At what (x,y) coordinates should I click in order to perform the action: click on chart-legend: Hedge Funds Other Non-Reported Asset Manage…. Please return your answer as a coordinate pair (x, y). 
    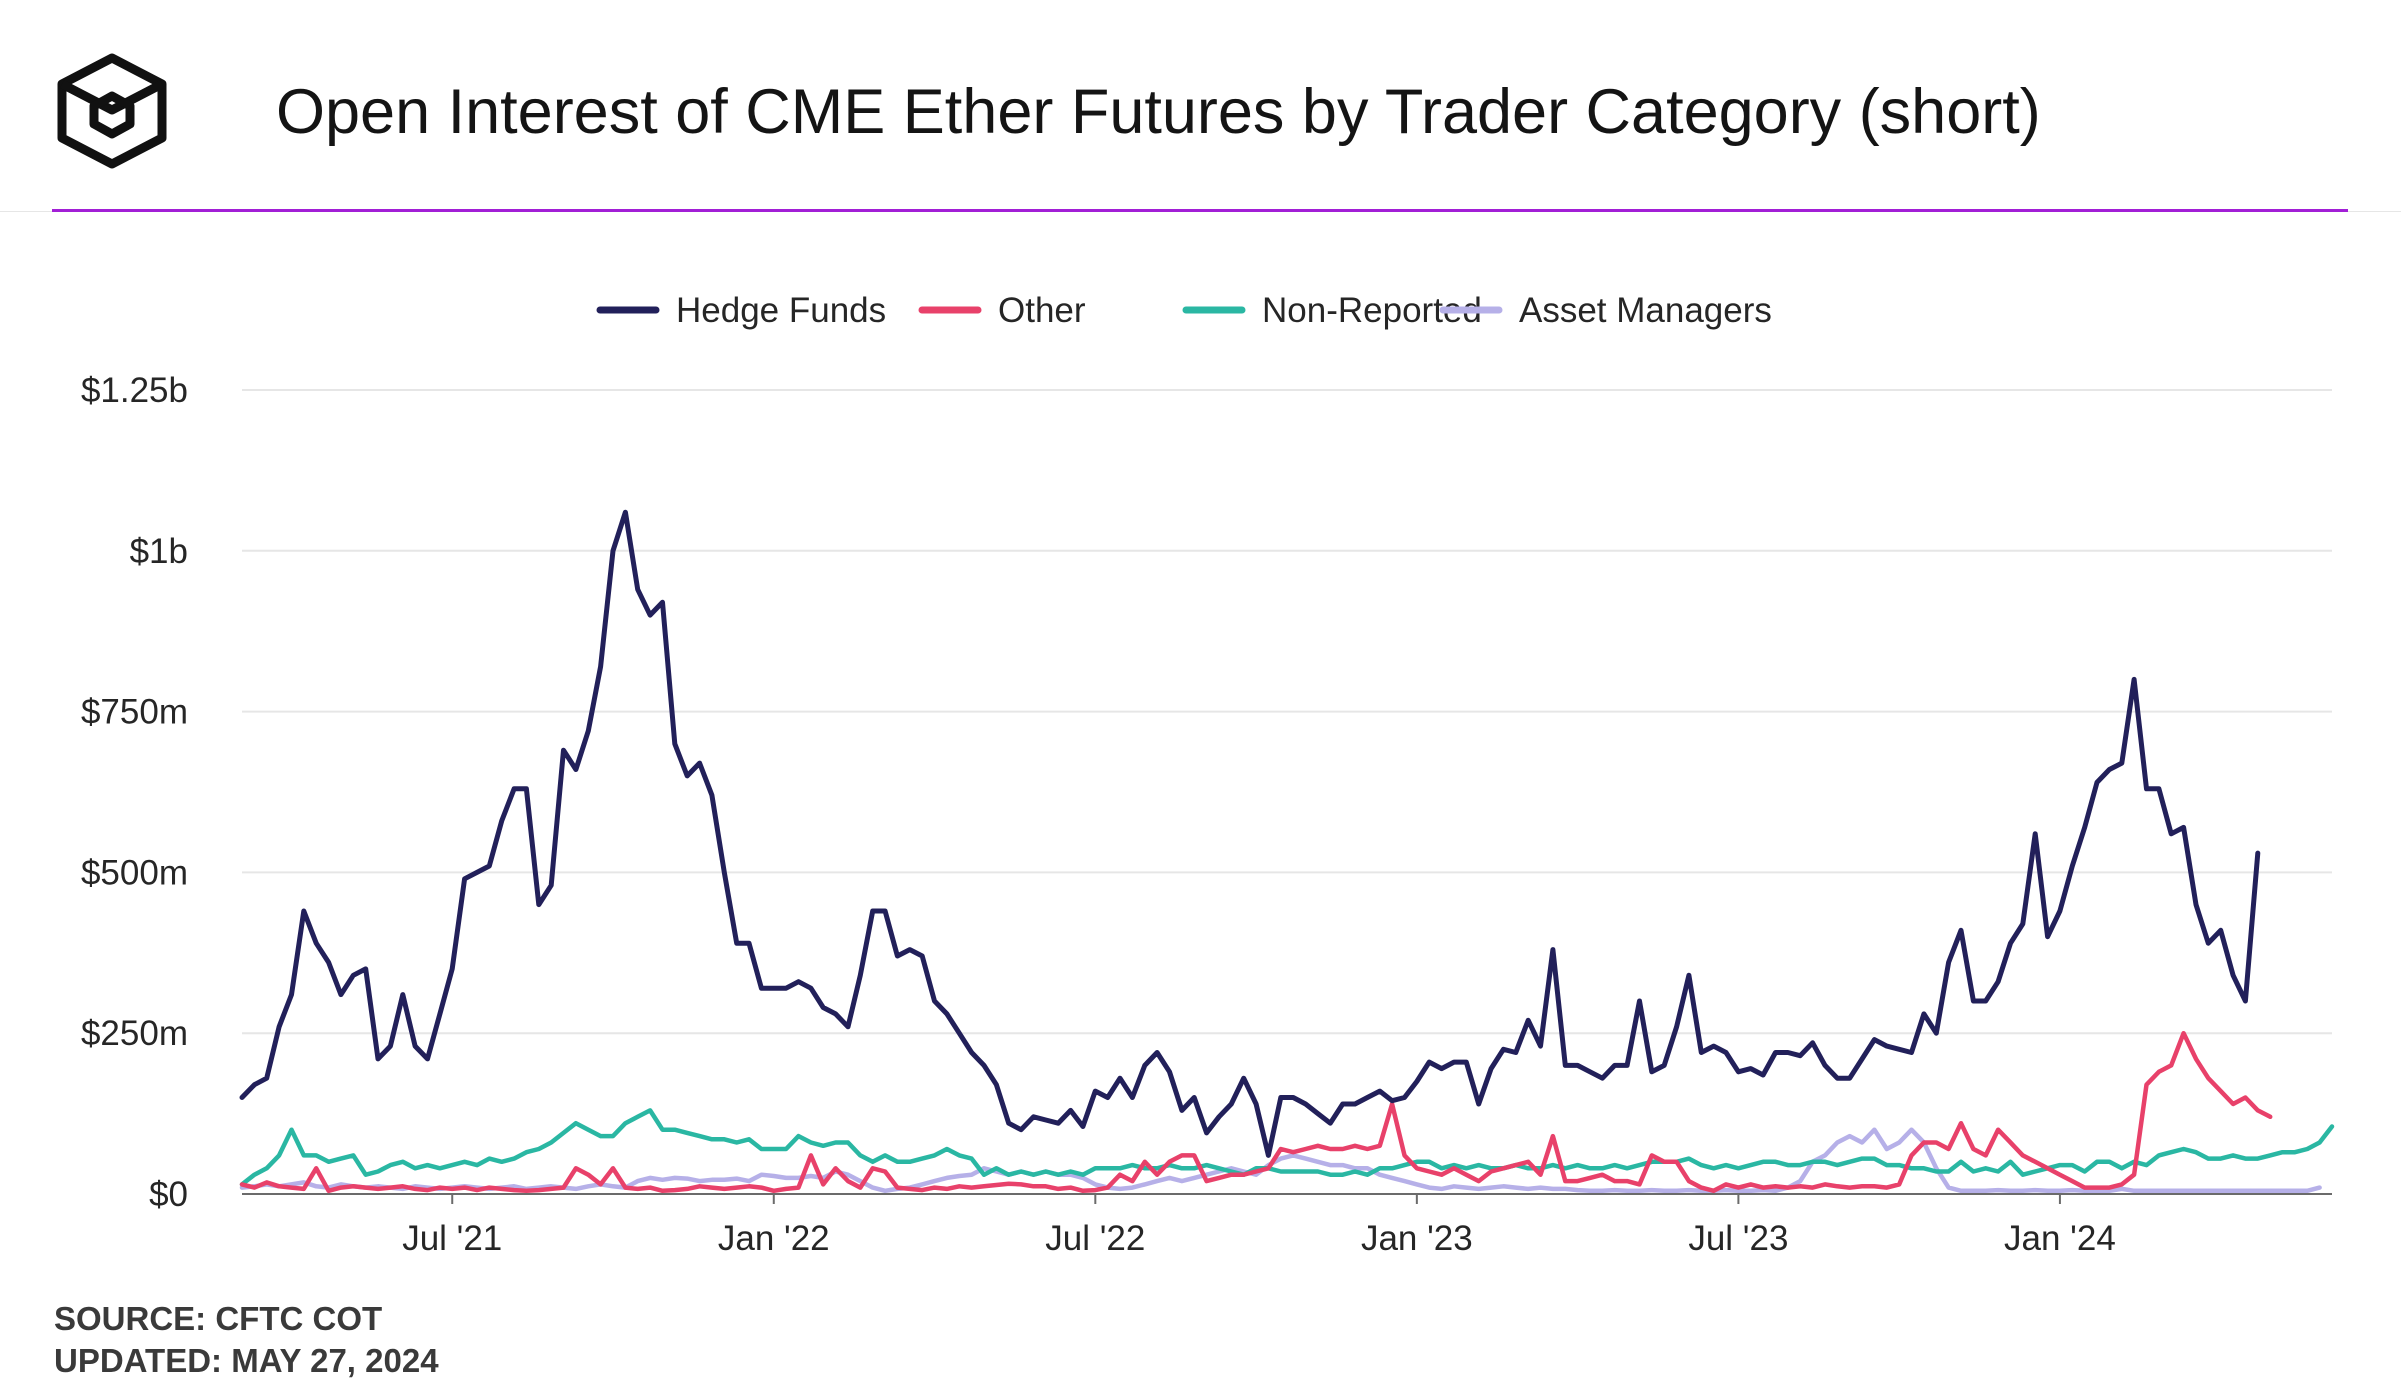
    Looking at the image, I should click on (1184, 310).